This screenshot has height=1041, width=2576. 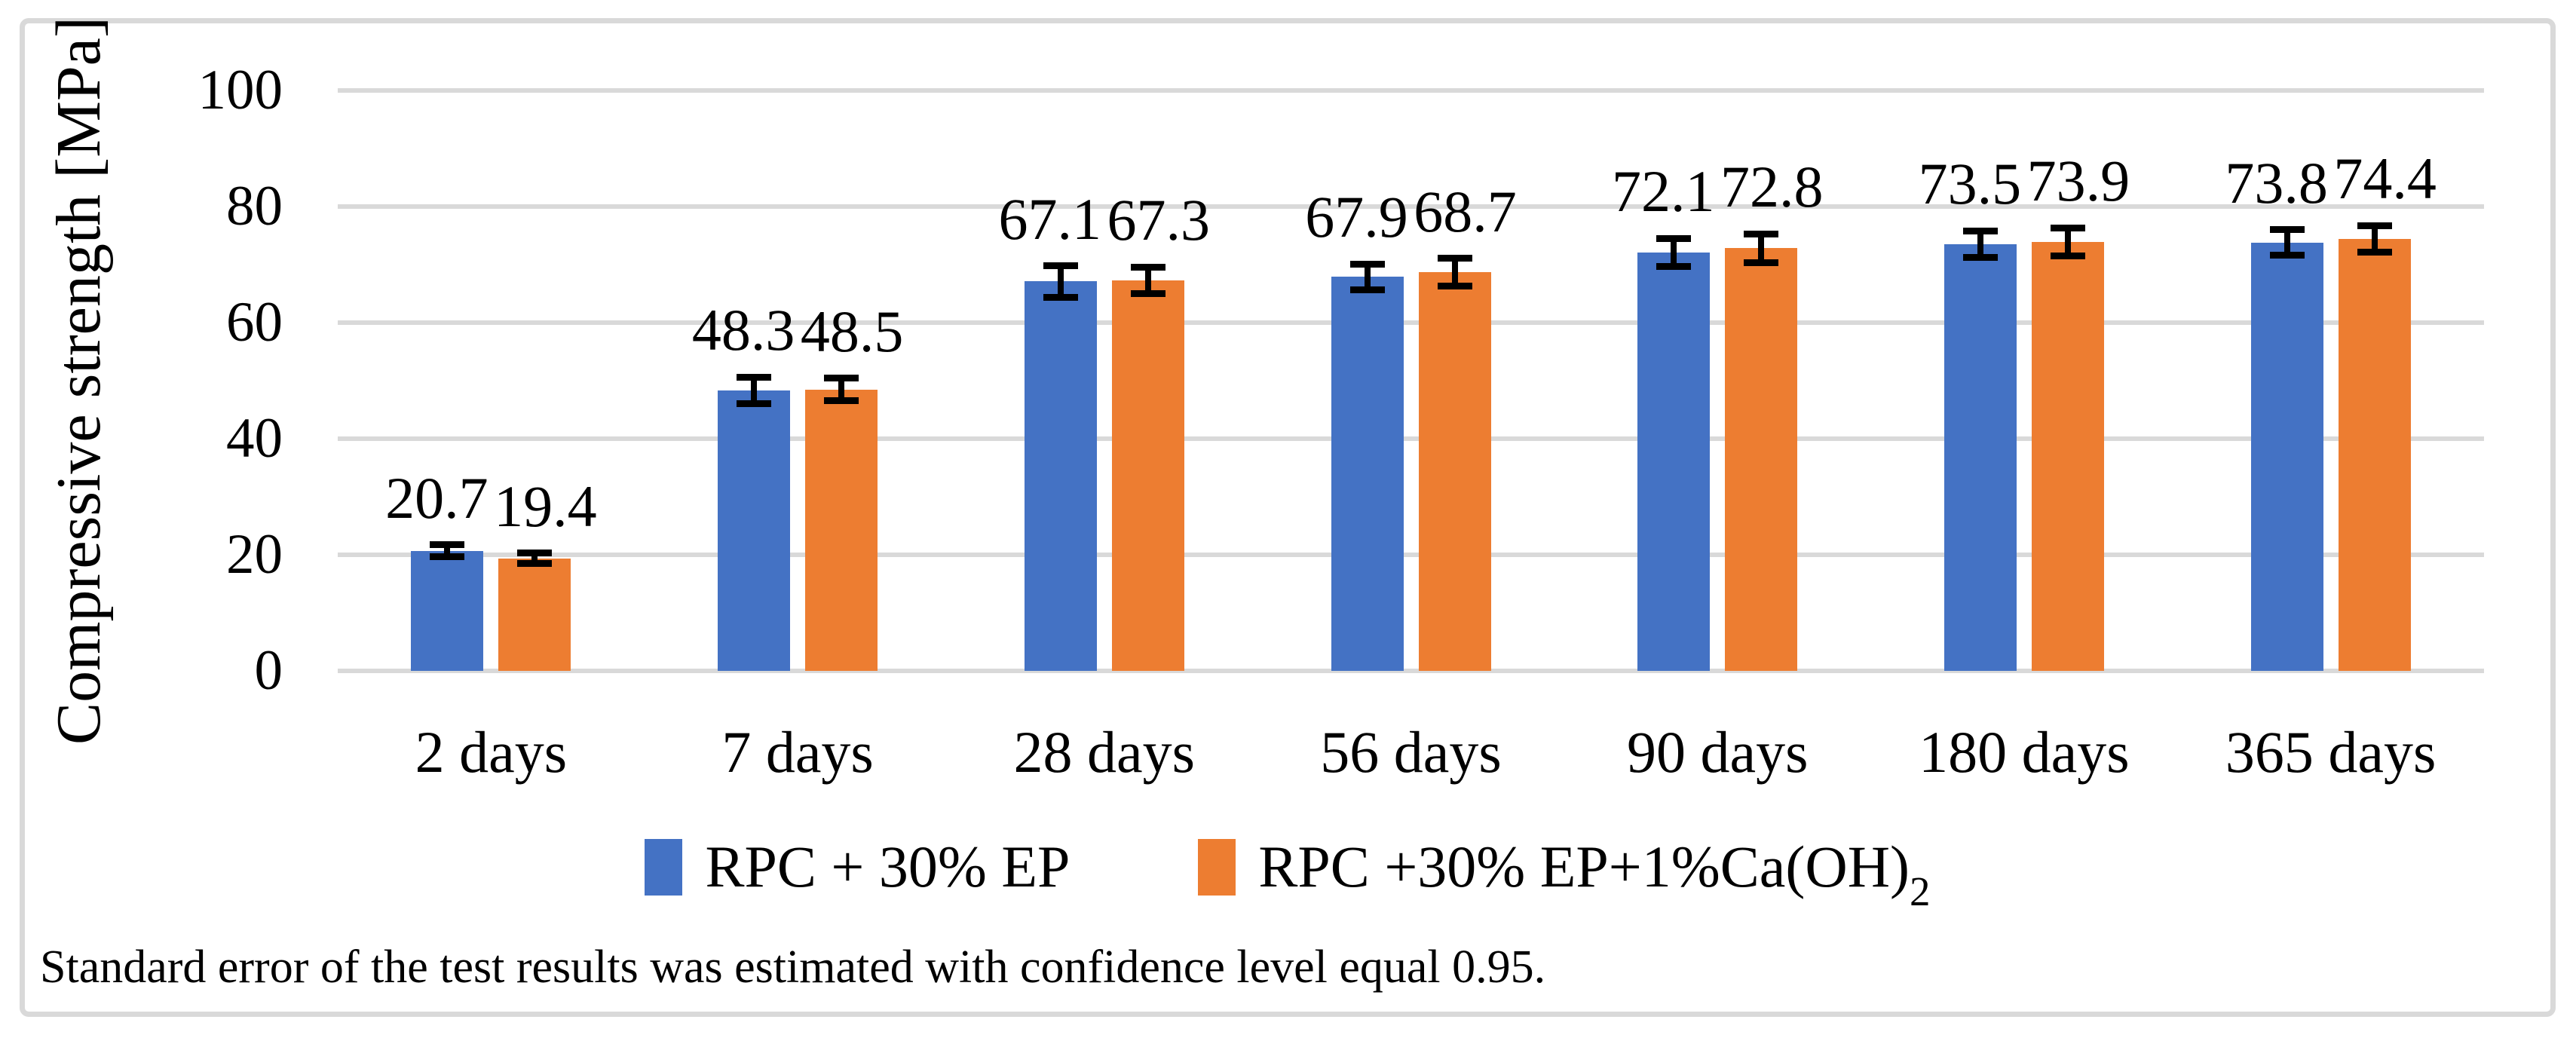 I want to click on value-label: 68.7, so click(x=1465, y=211).